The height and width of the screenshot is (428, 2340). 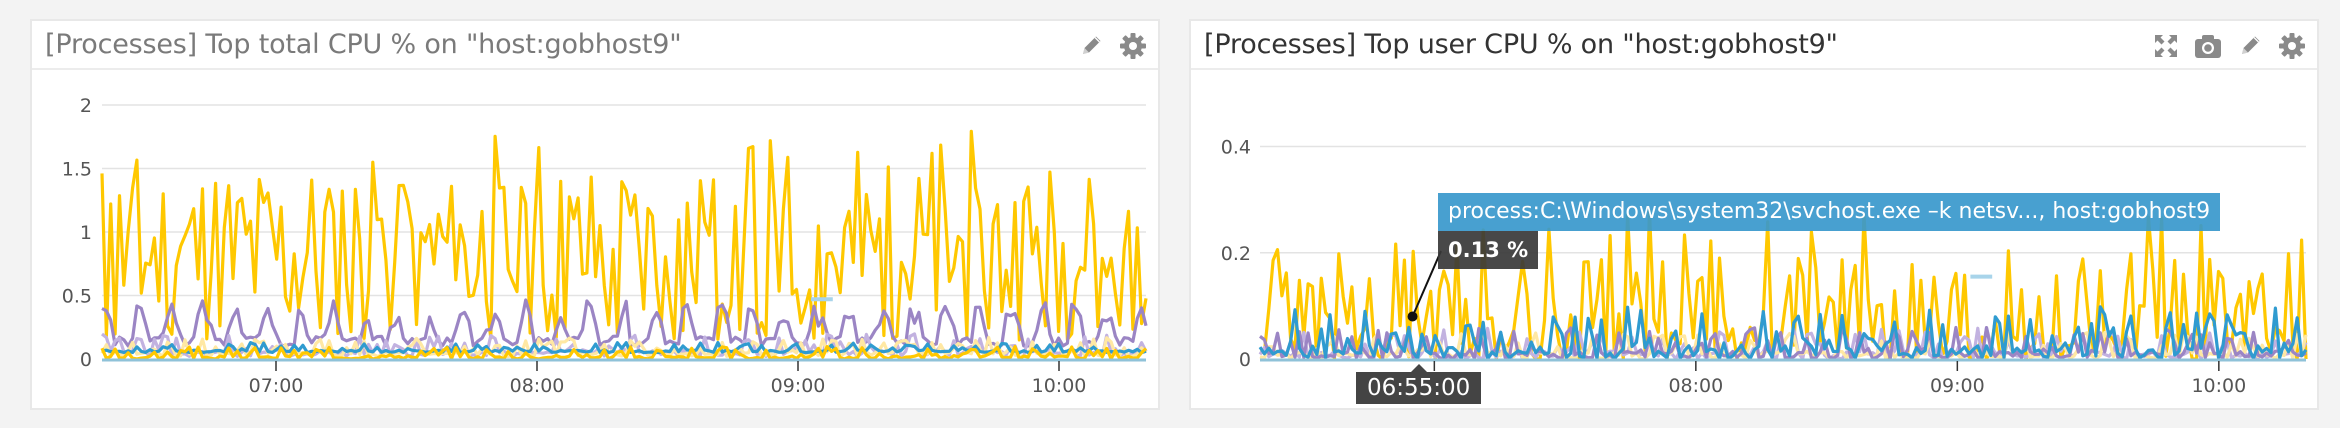 What do you see at coordinates (276, 386) in the screenshot?
I see `x-tick-label: 07:00` at bounding box center [276, 386].